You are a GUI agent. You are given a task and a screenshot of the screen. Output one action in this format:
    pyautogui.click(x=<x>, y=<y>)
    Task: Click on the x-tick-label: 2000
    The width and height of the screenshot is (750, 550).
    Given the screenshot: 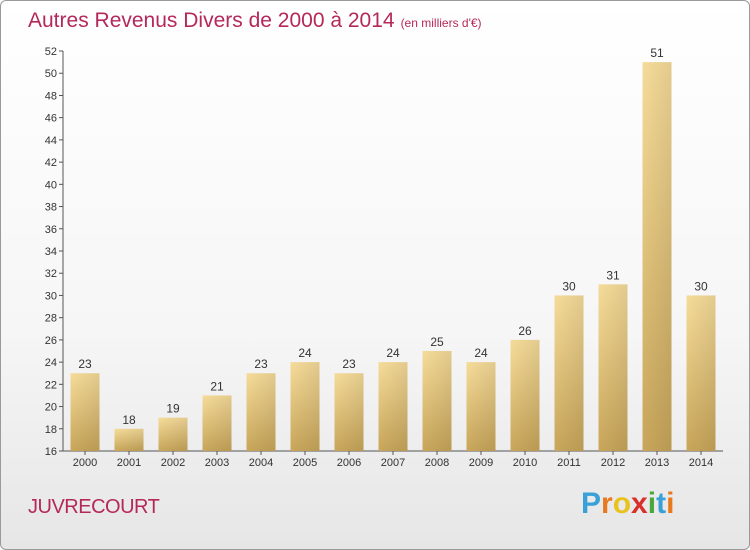 What is the action you would take?
    pyautogui.click(x=85, y=463)
    